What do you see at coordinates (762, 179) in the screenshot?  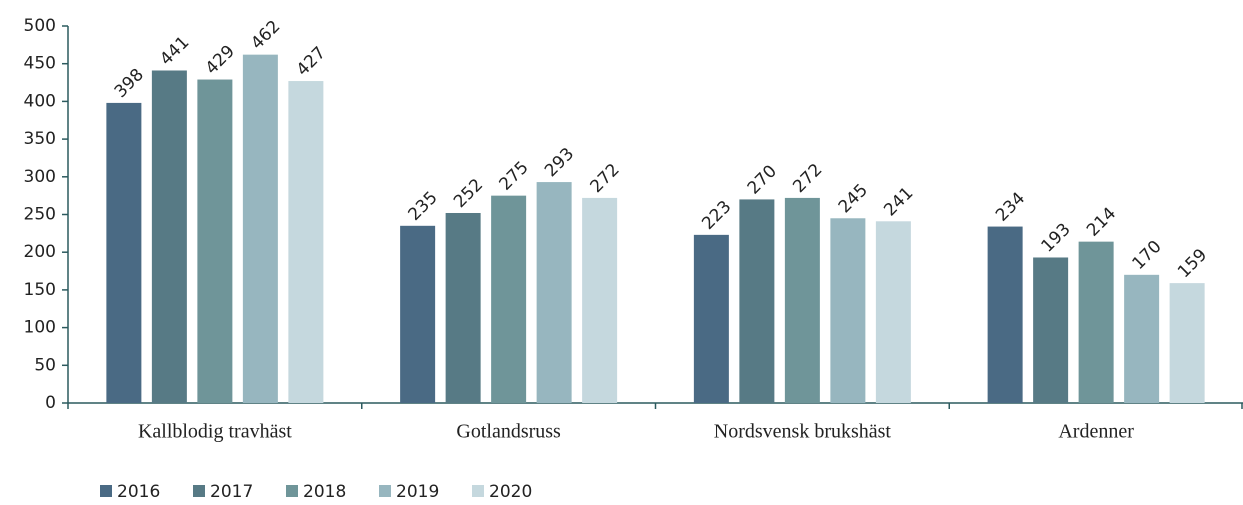 I see `value-label: 270` at bounding box center [762, 179].